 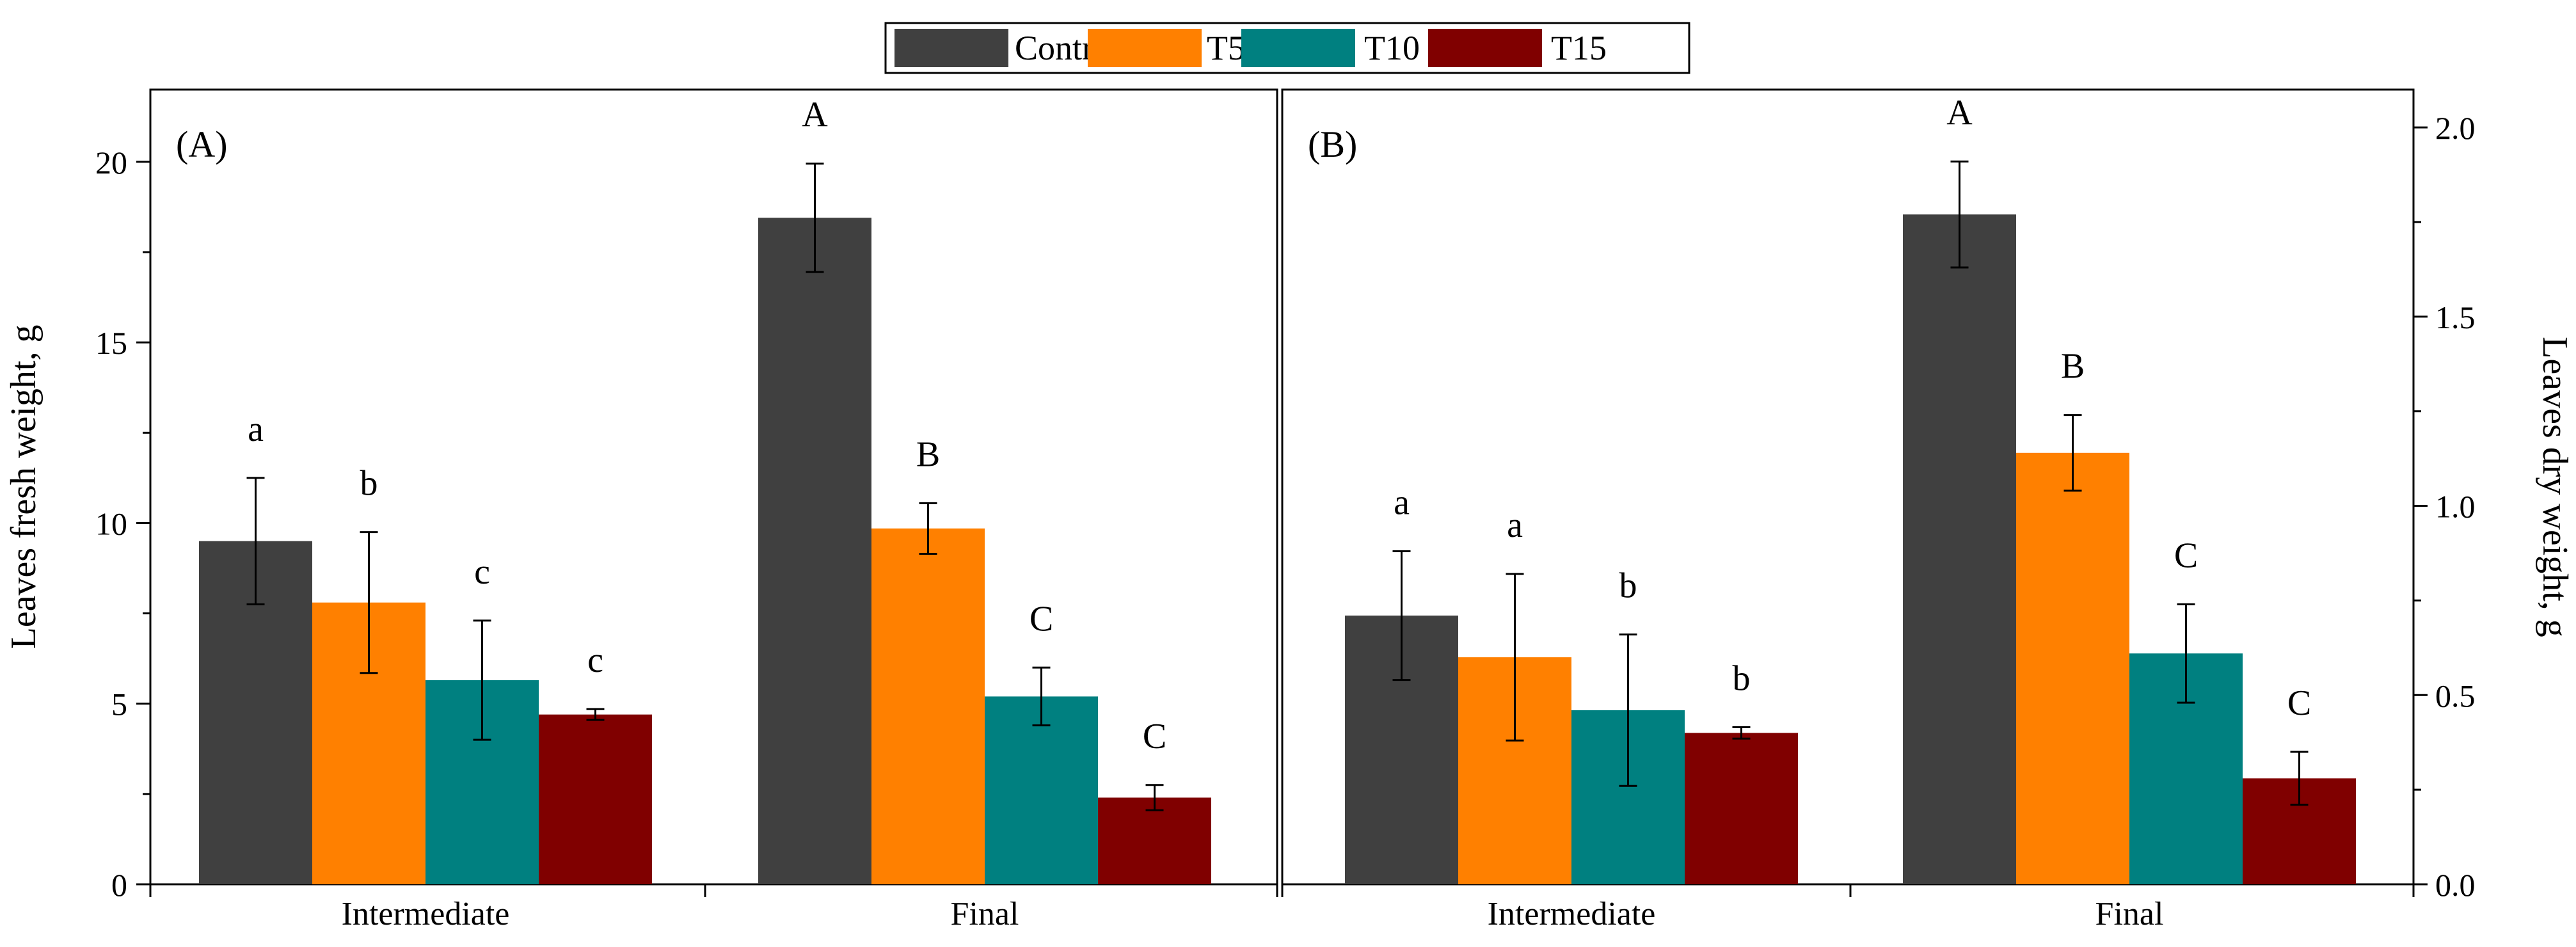 What do you see at coordinates (1741, 808) in the screenshot?
I see `panel-b-bar-t15-intermediate` at bounding box center [1741, 808].